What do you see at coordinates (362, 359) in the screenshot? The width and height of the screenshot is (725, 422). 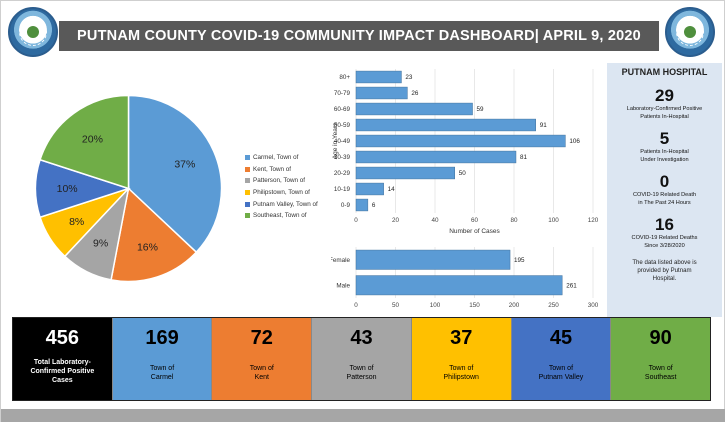 I see `tile-patterson: 43 Town of Patterson` at bounding box center [362, 359].